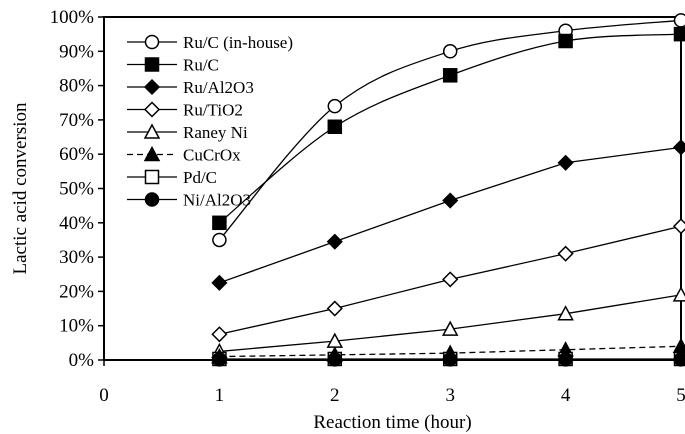  I want to click on legend-item: Ru/C (in-house), so click(210, 42).